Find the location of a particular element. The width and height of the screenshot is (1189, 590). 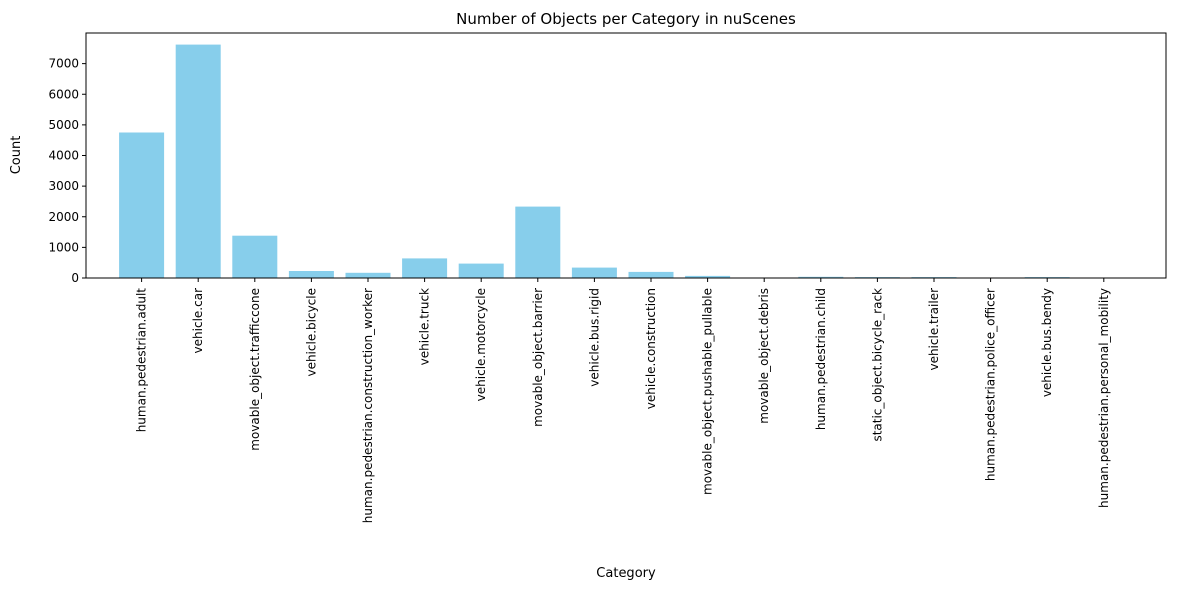

bar-vehicle.truck is located at coordinates (425, 268).